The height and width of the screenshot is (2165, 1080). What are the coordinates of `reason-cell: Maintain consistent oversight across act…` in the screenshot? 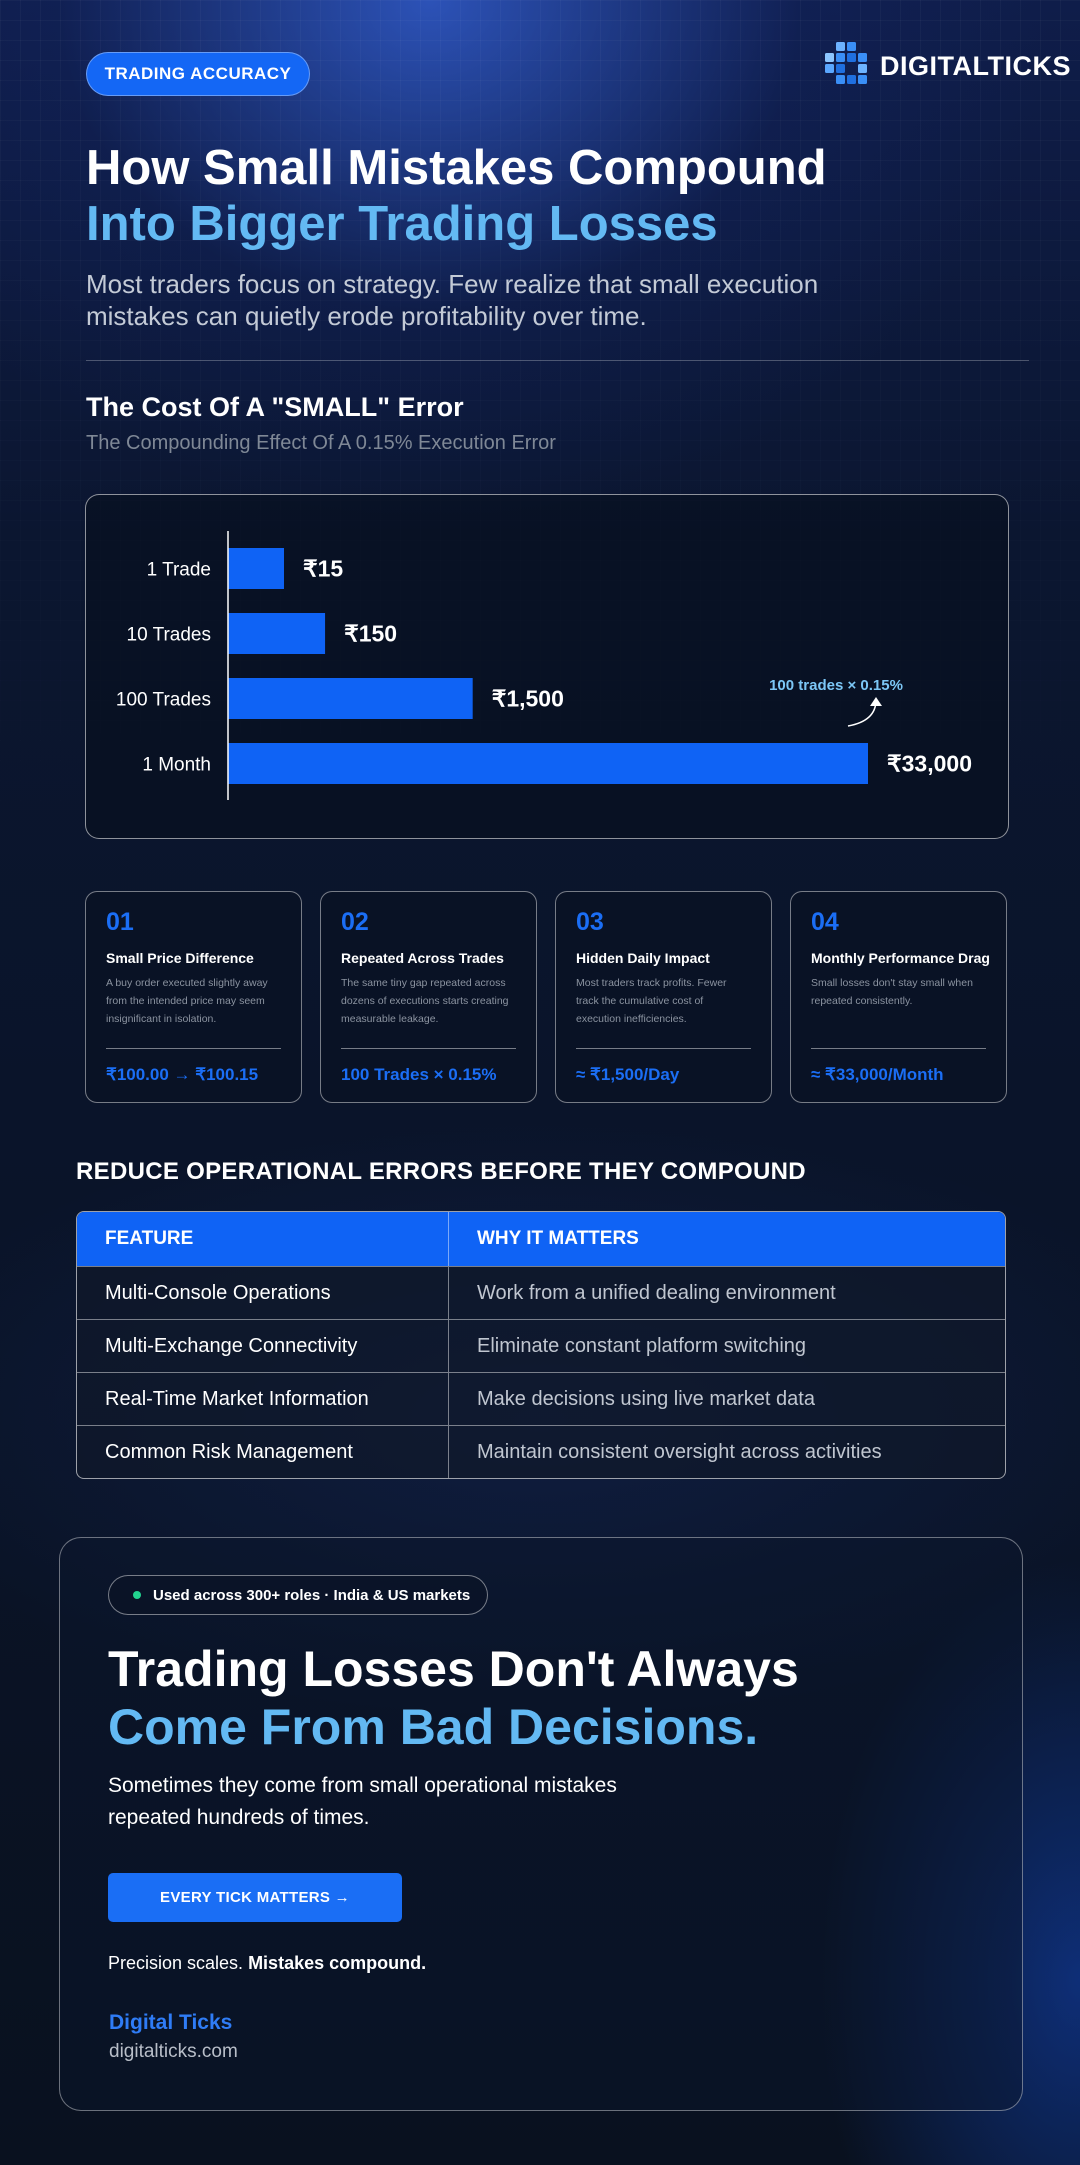 It's located at (679, 1451).